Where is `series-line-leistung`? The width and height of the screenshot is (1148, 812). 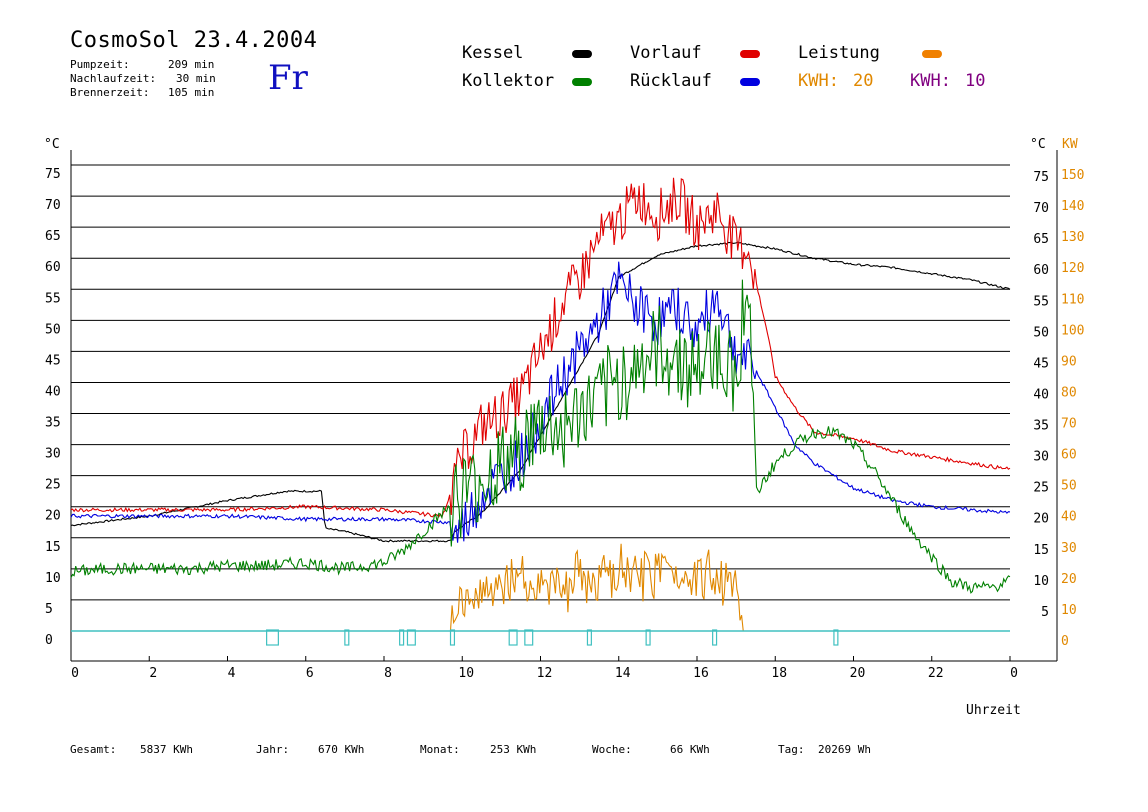 series-line-leistung is located at coordinates (596, 587).